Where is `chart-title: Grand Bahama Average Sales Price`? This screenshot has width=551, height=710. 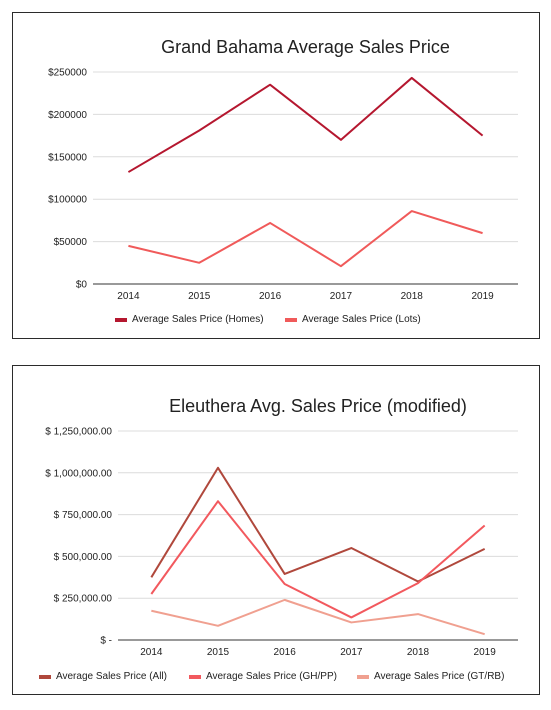
chart-title: Grand Bahama Average Sales Price is located at coordinates (305, 47).